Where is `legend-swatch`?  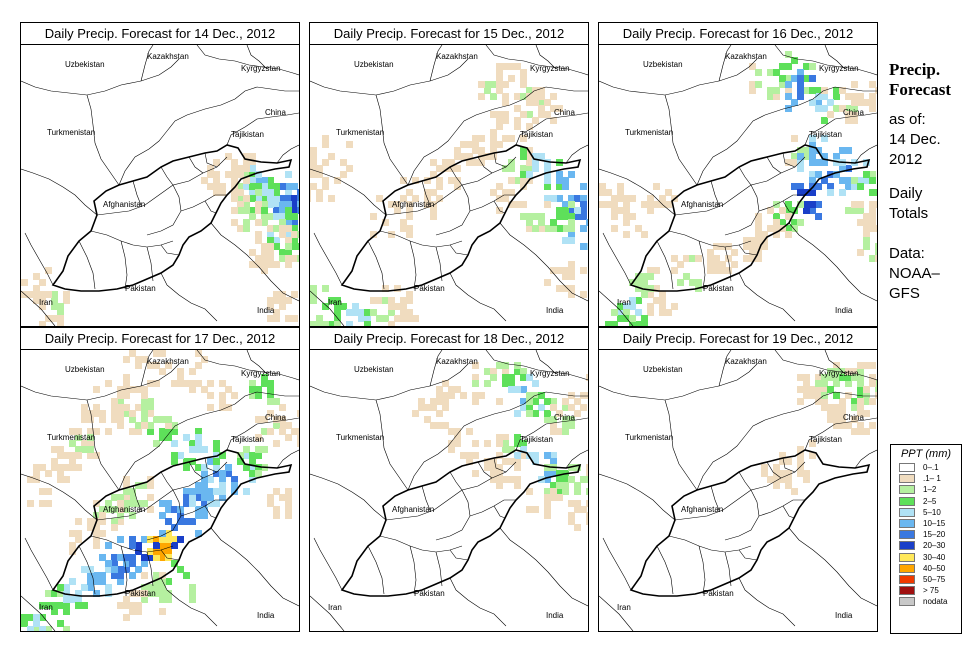 legend-swatch is located at coordinates (907, 602).